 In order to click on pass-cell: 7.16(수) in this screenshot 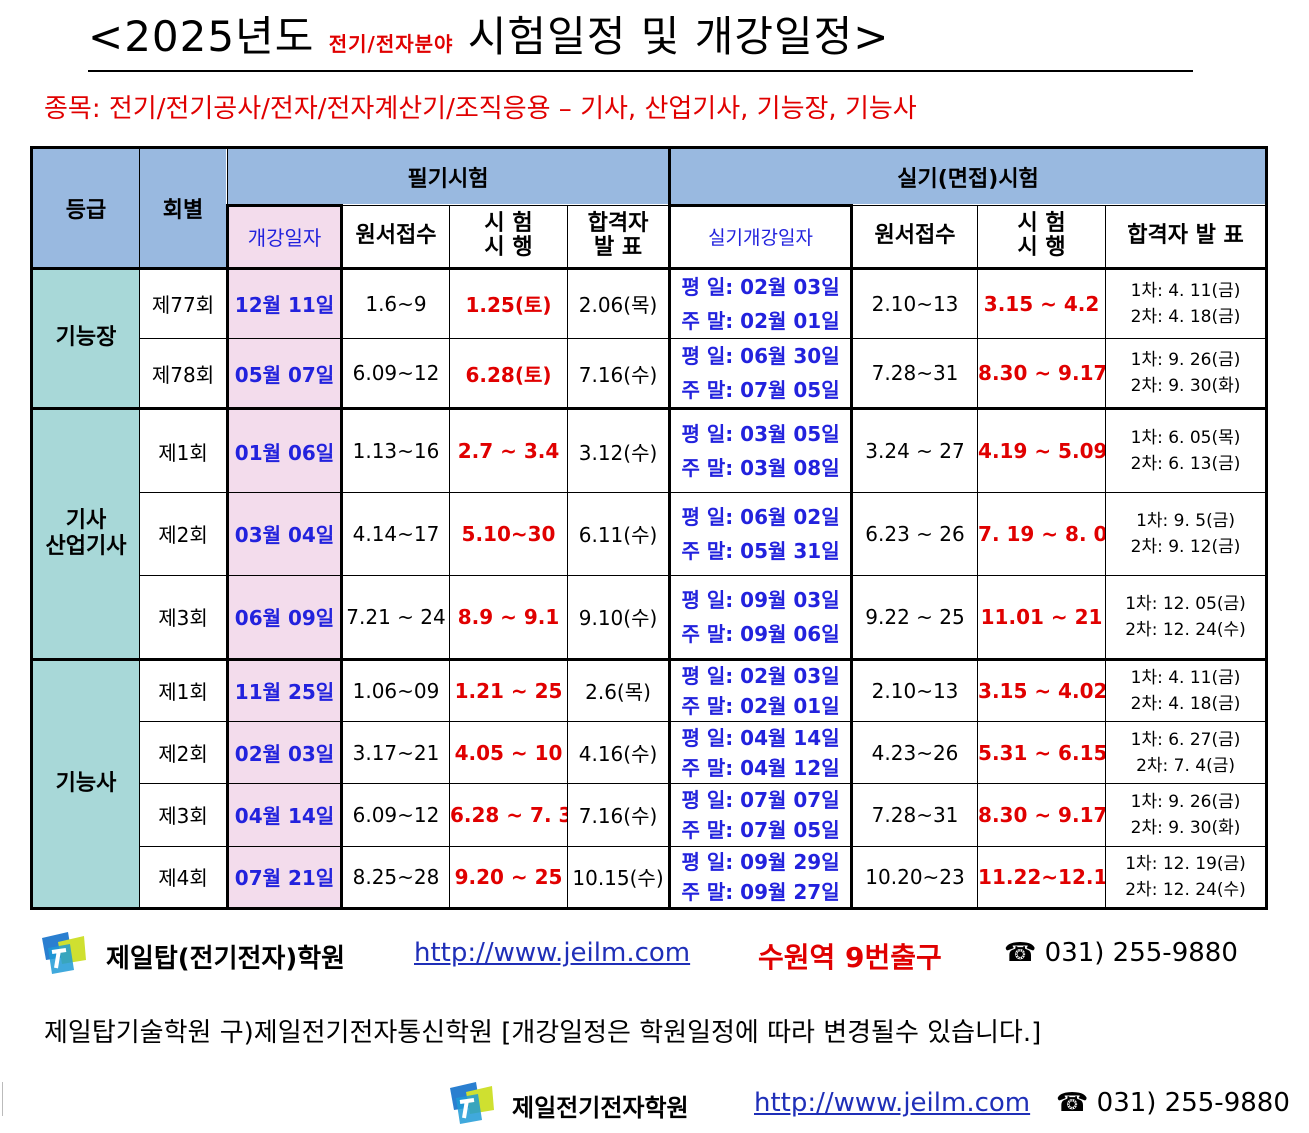, I will do `click(618, 373)`.